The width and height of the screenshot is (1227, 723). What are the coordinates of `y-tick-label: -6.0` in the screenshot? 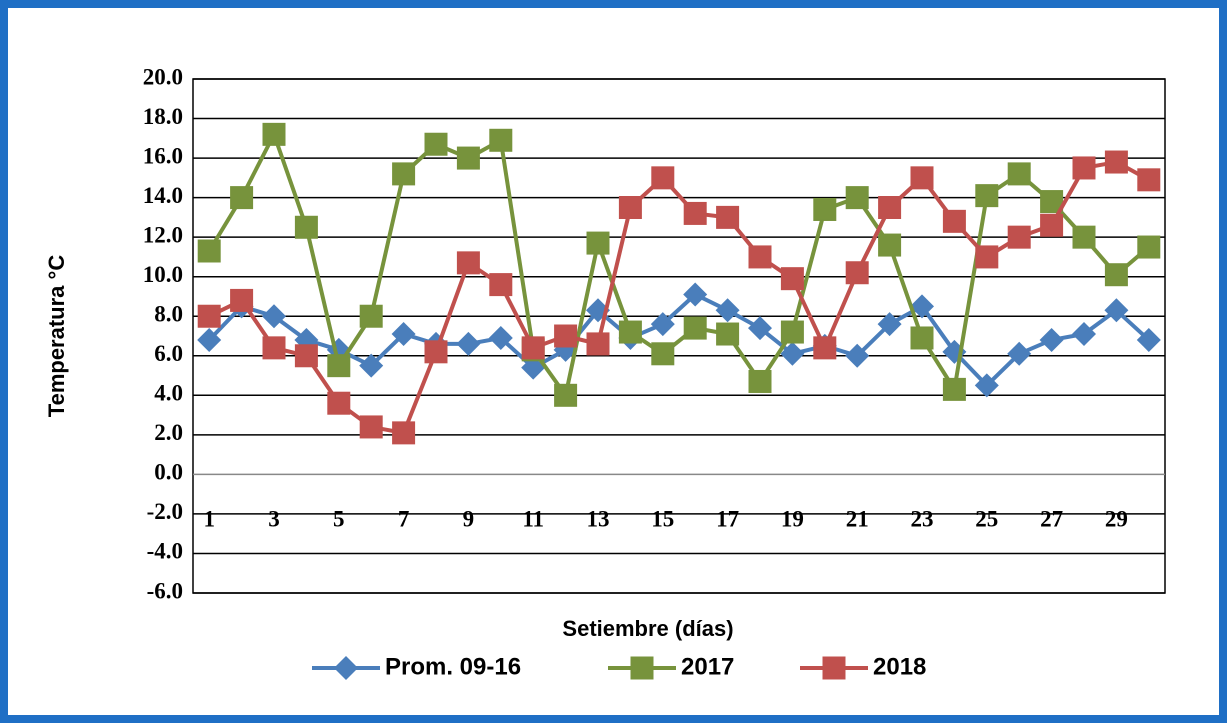 It's located at (165, 590).